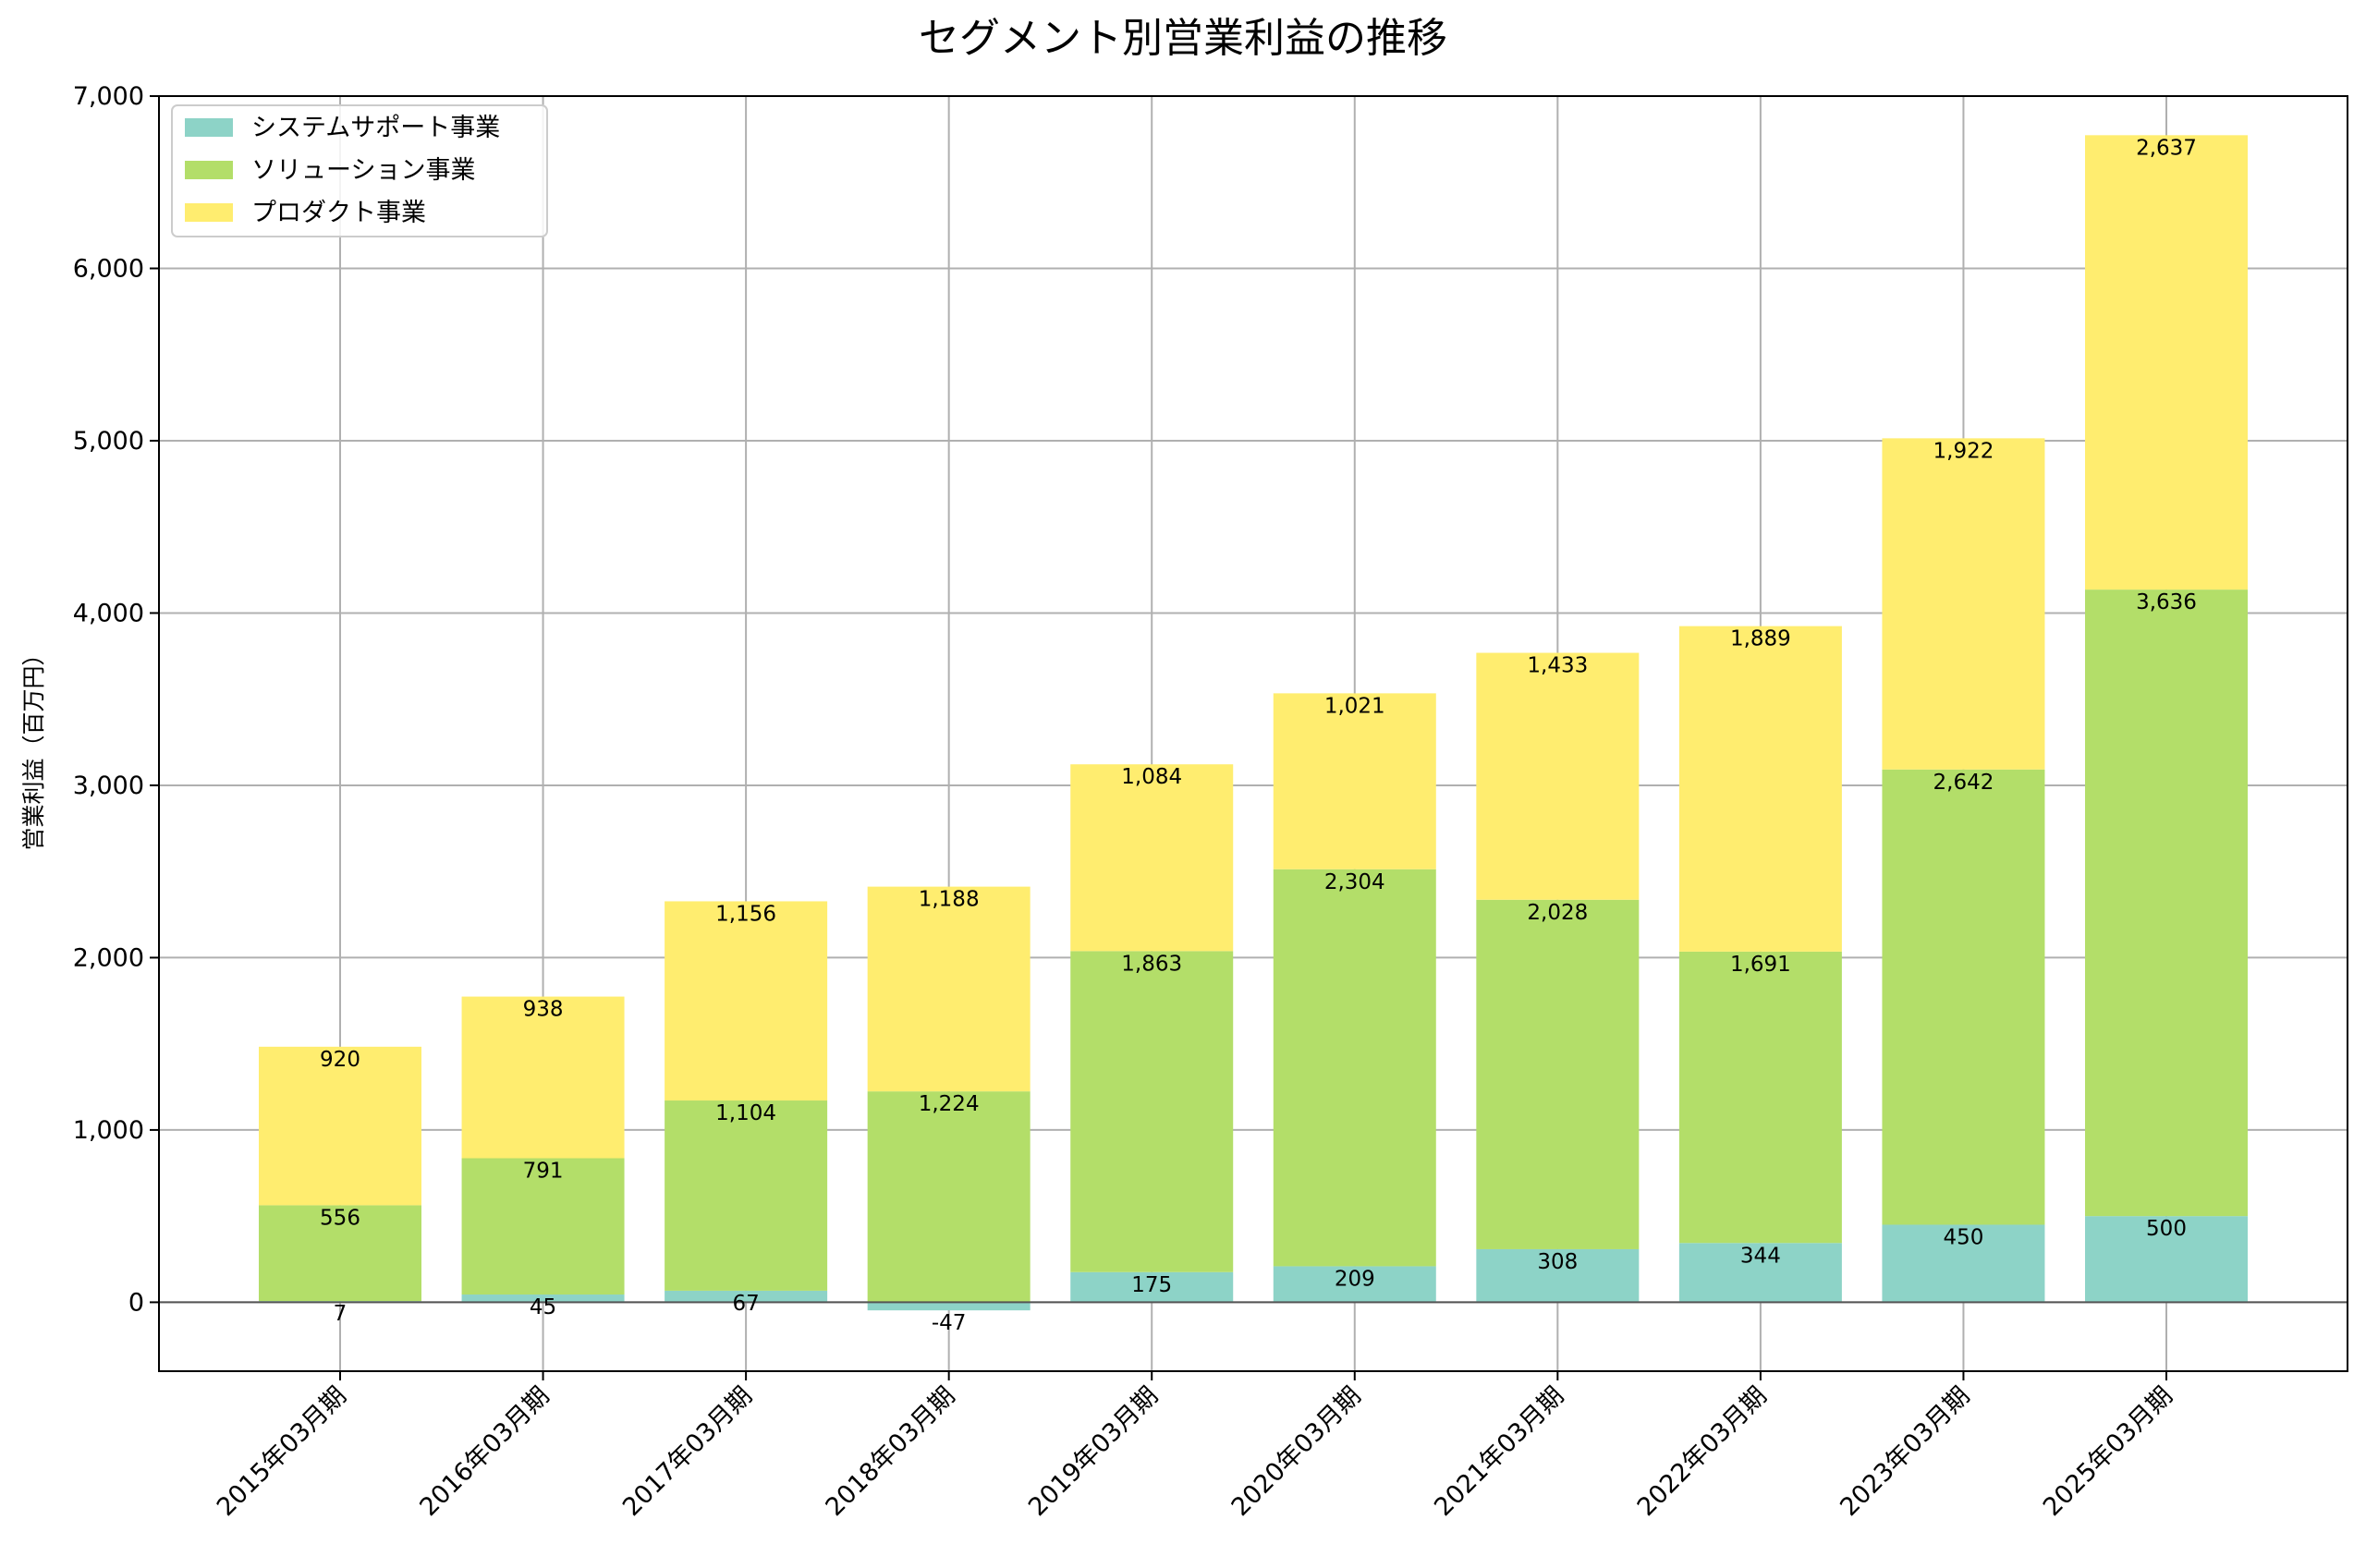 The width and height of the screenshot is (2366, 1568). What do you see at coordinates (282, 1451) in the screenshot?
I see `x-tick-label: 2015年03月期` at bounding box center [282, 1451].